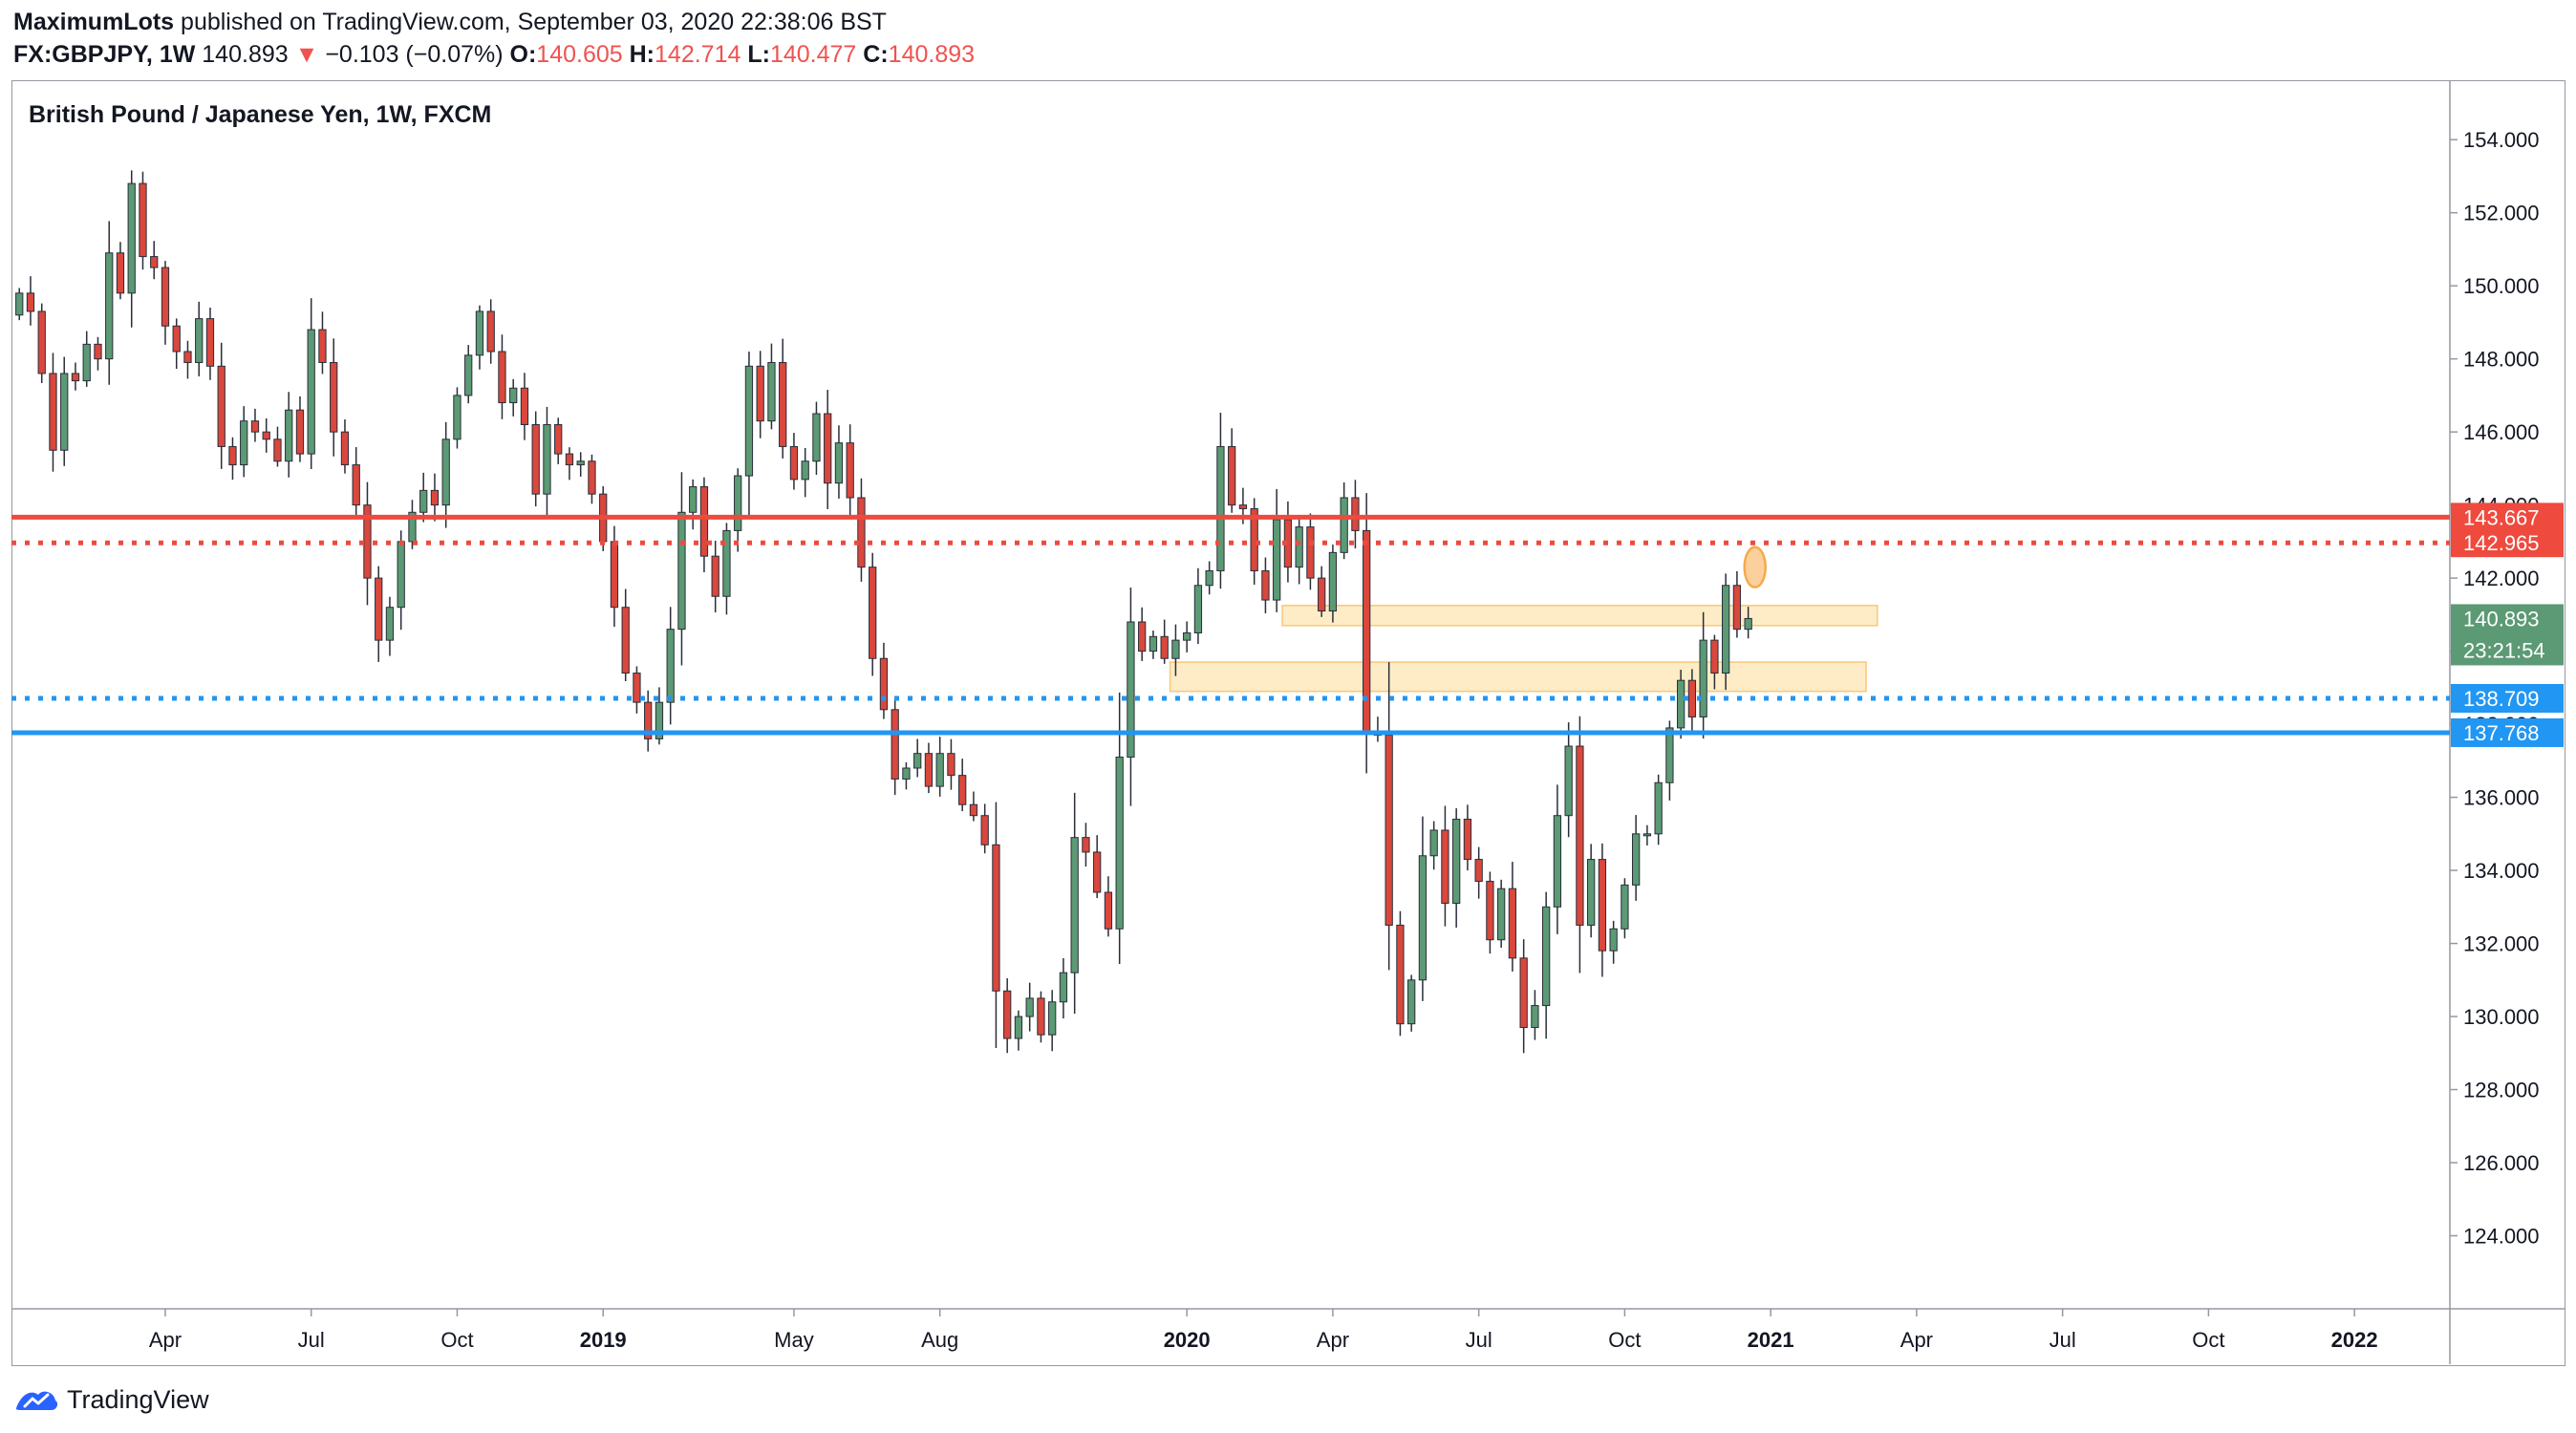 Image resolution: width=2576 pixels, height=1433 pixels. Describe the element at coordinates (2501, 619) in the screenshot. I see `last-price-tag: 140.893` at that location.